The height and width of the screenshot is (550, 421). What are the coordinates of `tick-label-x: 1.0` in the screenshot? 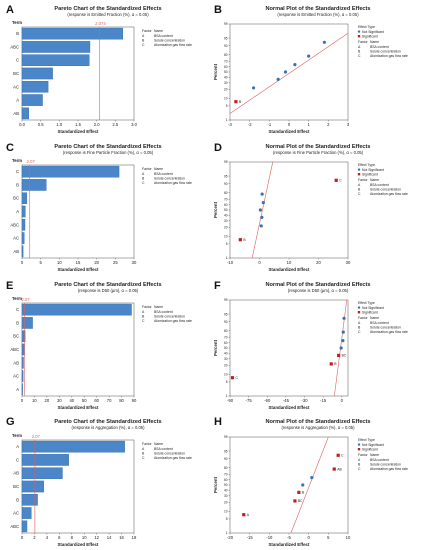 It's located at (59, 124).